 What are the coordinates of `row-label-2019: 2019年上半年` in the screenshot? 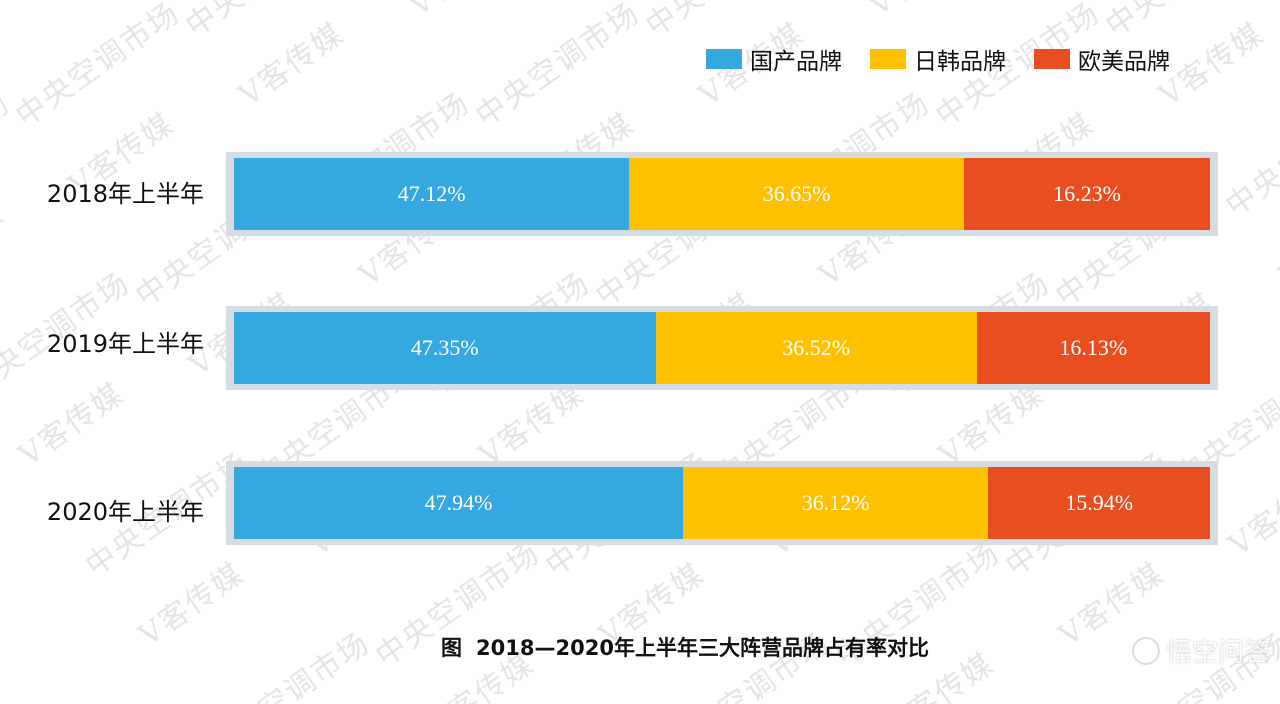 It's located at (125, 344).